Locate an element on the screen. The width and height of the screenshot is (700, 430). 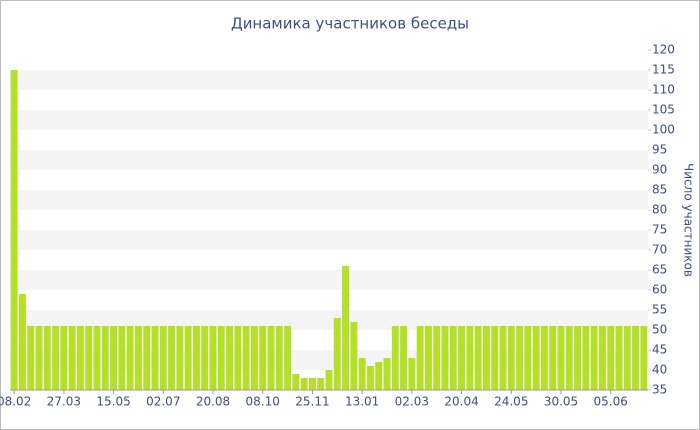
x-tick-label: 25.11 is located at coordinates (312, 402).